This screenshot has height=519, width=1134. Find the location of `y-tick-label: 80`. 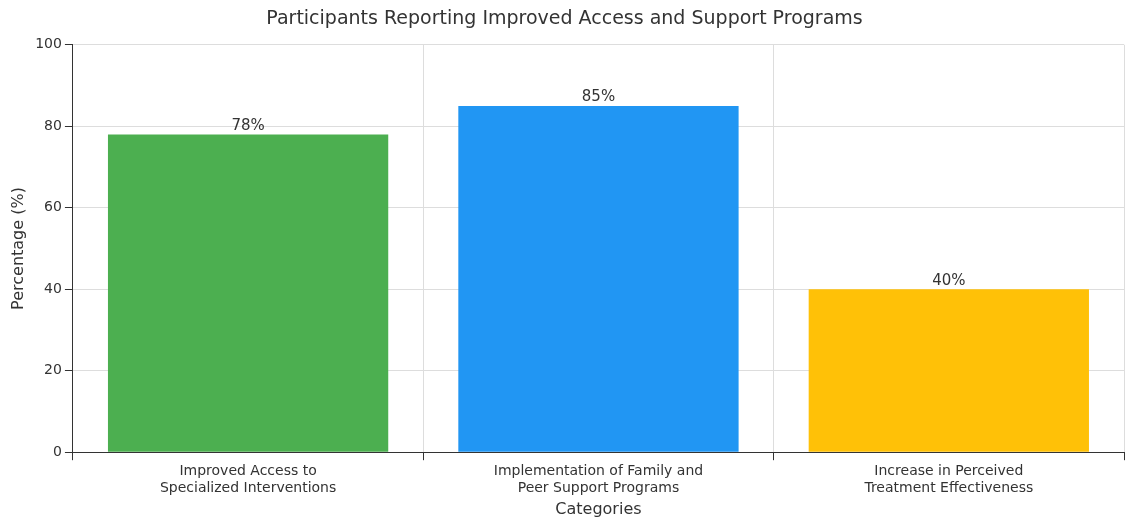

y-tick-label: 80 is located at coordinates (53, 124).